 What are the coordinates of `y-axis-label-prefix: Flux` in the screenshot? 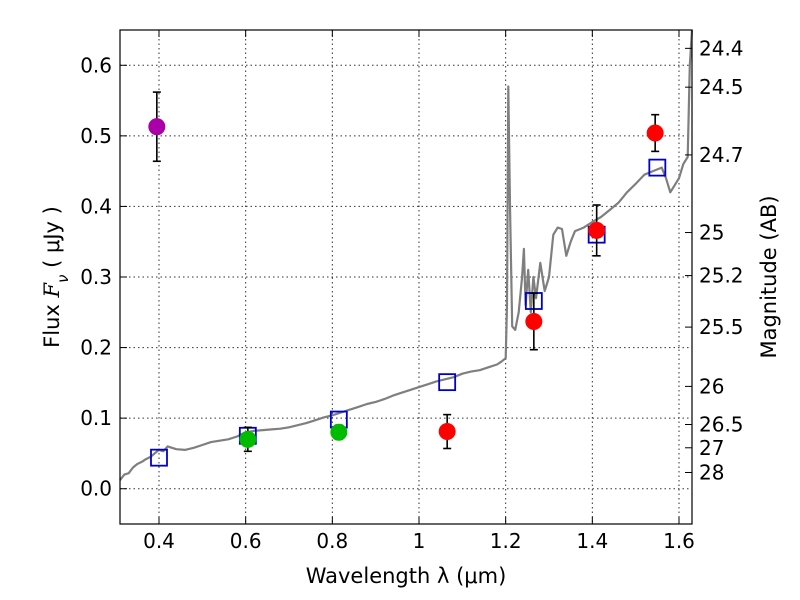 It's located at (52, 323).